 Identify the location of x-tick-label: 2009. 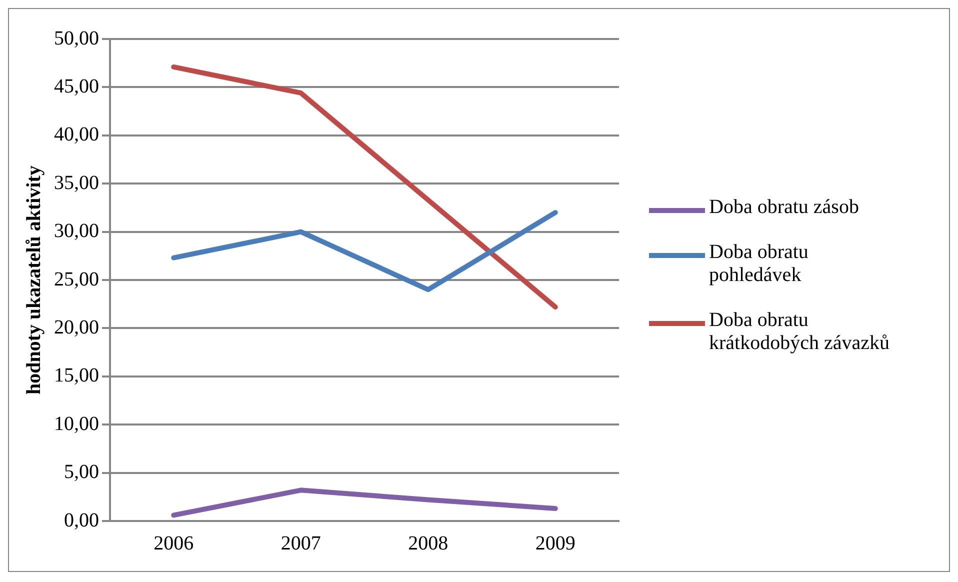
(555, 543).